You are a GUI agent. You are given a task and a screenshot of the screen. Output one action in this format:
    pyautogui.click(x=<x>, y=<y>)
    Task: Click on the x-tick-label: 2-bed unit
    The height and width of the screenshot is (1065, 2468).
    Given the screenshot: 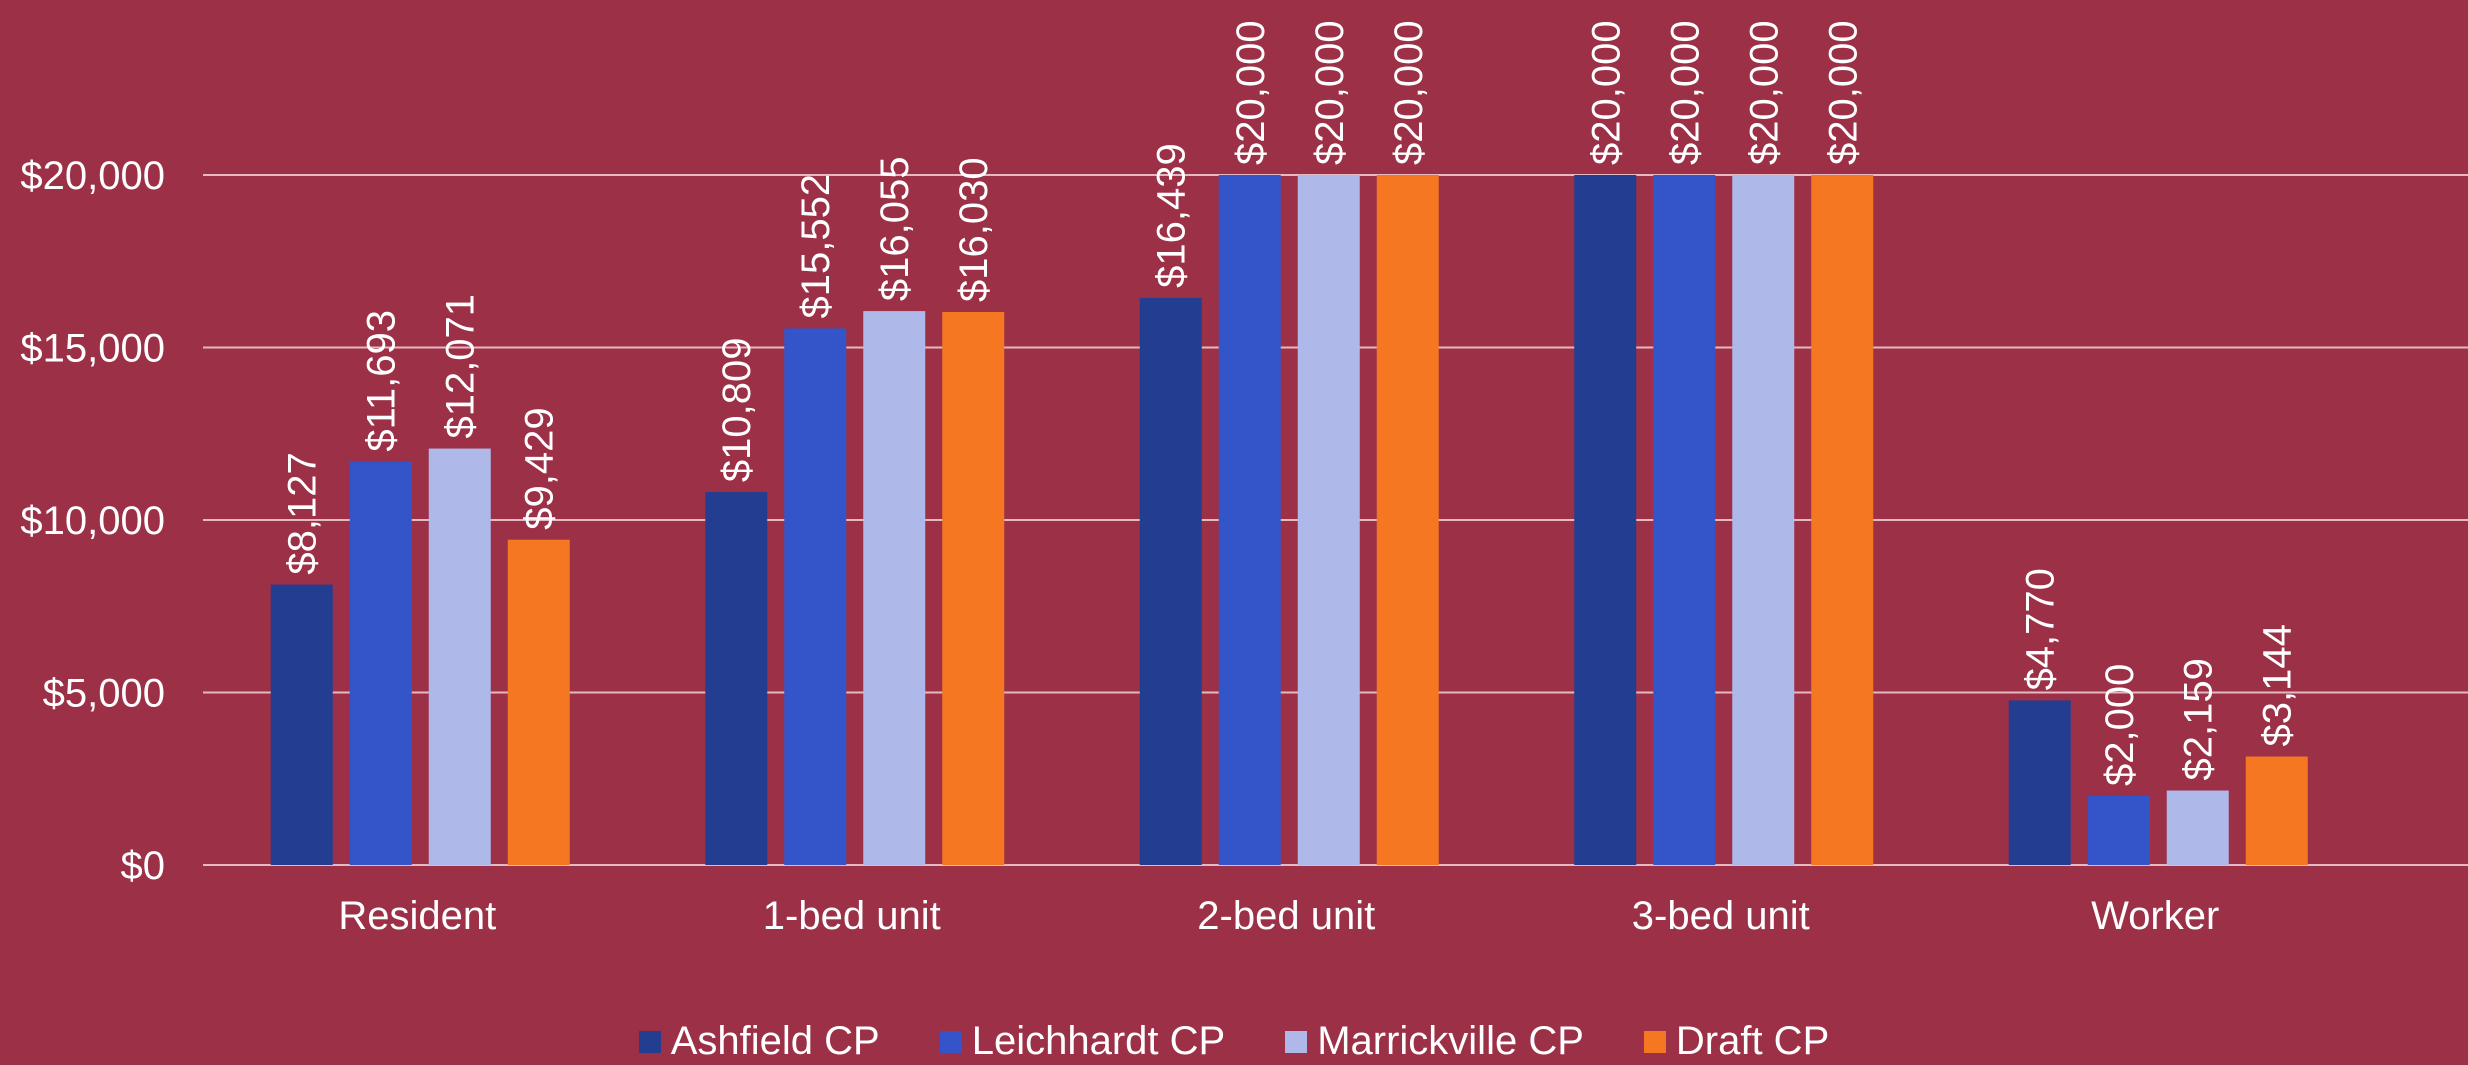 What is the action you would take?
    pyautogui.click(x=1286, y=916)
    